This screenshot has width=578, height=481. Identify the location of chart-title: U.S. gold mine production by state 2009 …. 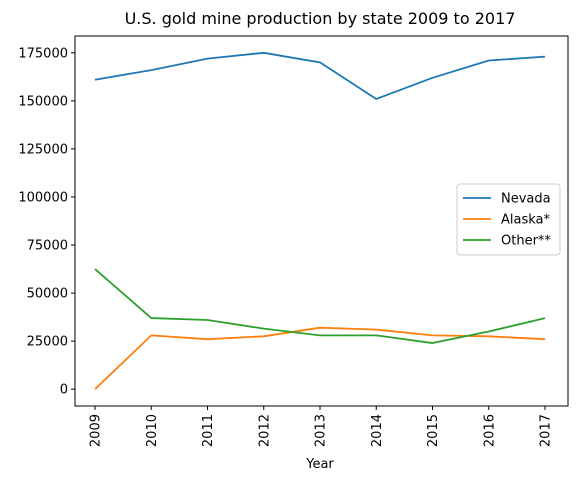
(320, 18).